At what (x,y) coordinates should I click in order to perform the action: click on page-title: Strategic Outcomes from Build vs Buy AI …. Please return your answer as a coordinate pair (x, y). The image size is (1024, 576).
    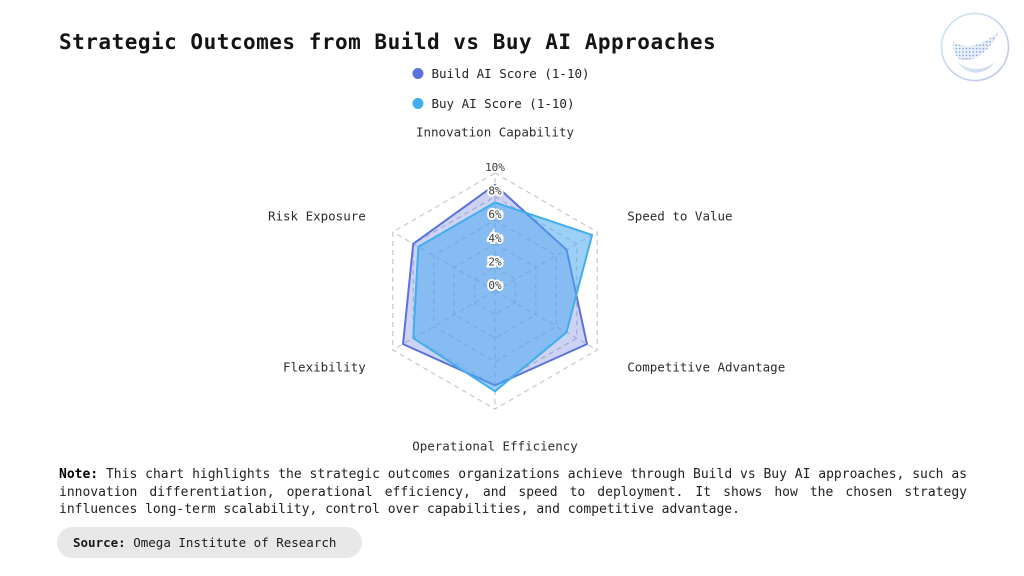
    Looking at the image, I should click on (388, 42).